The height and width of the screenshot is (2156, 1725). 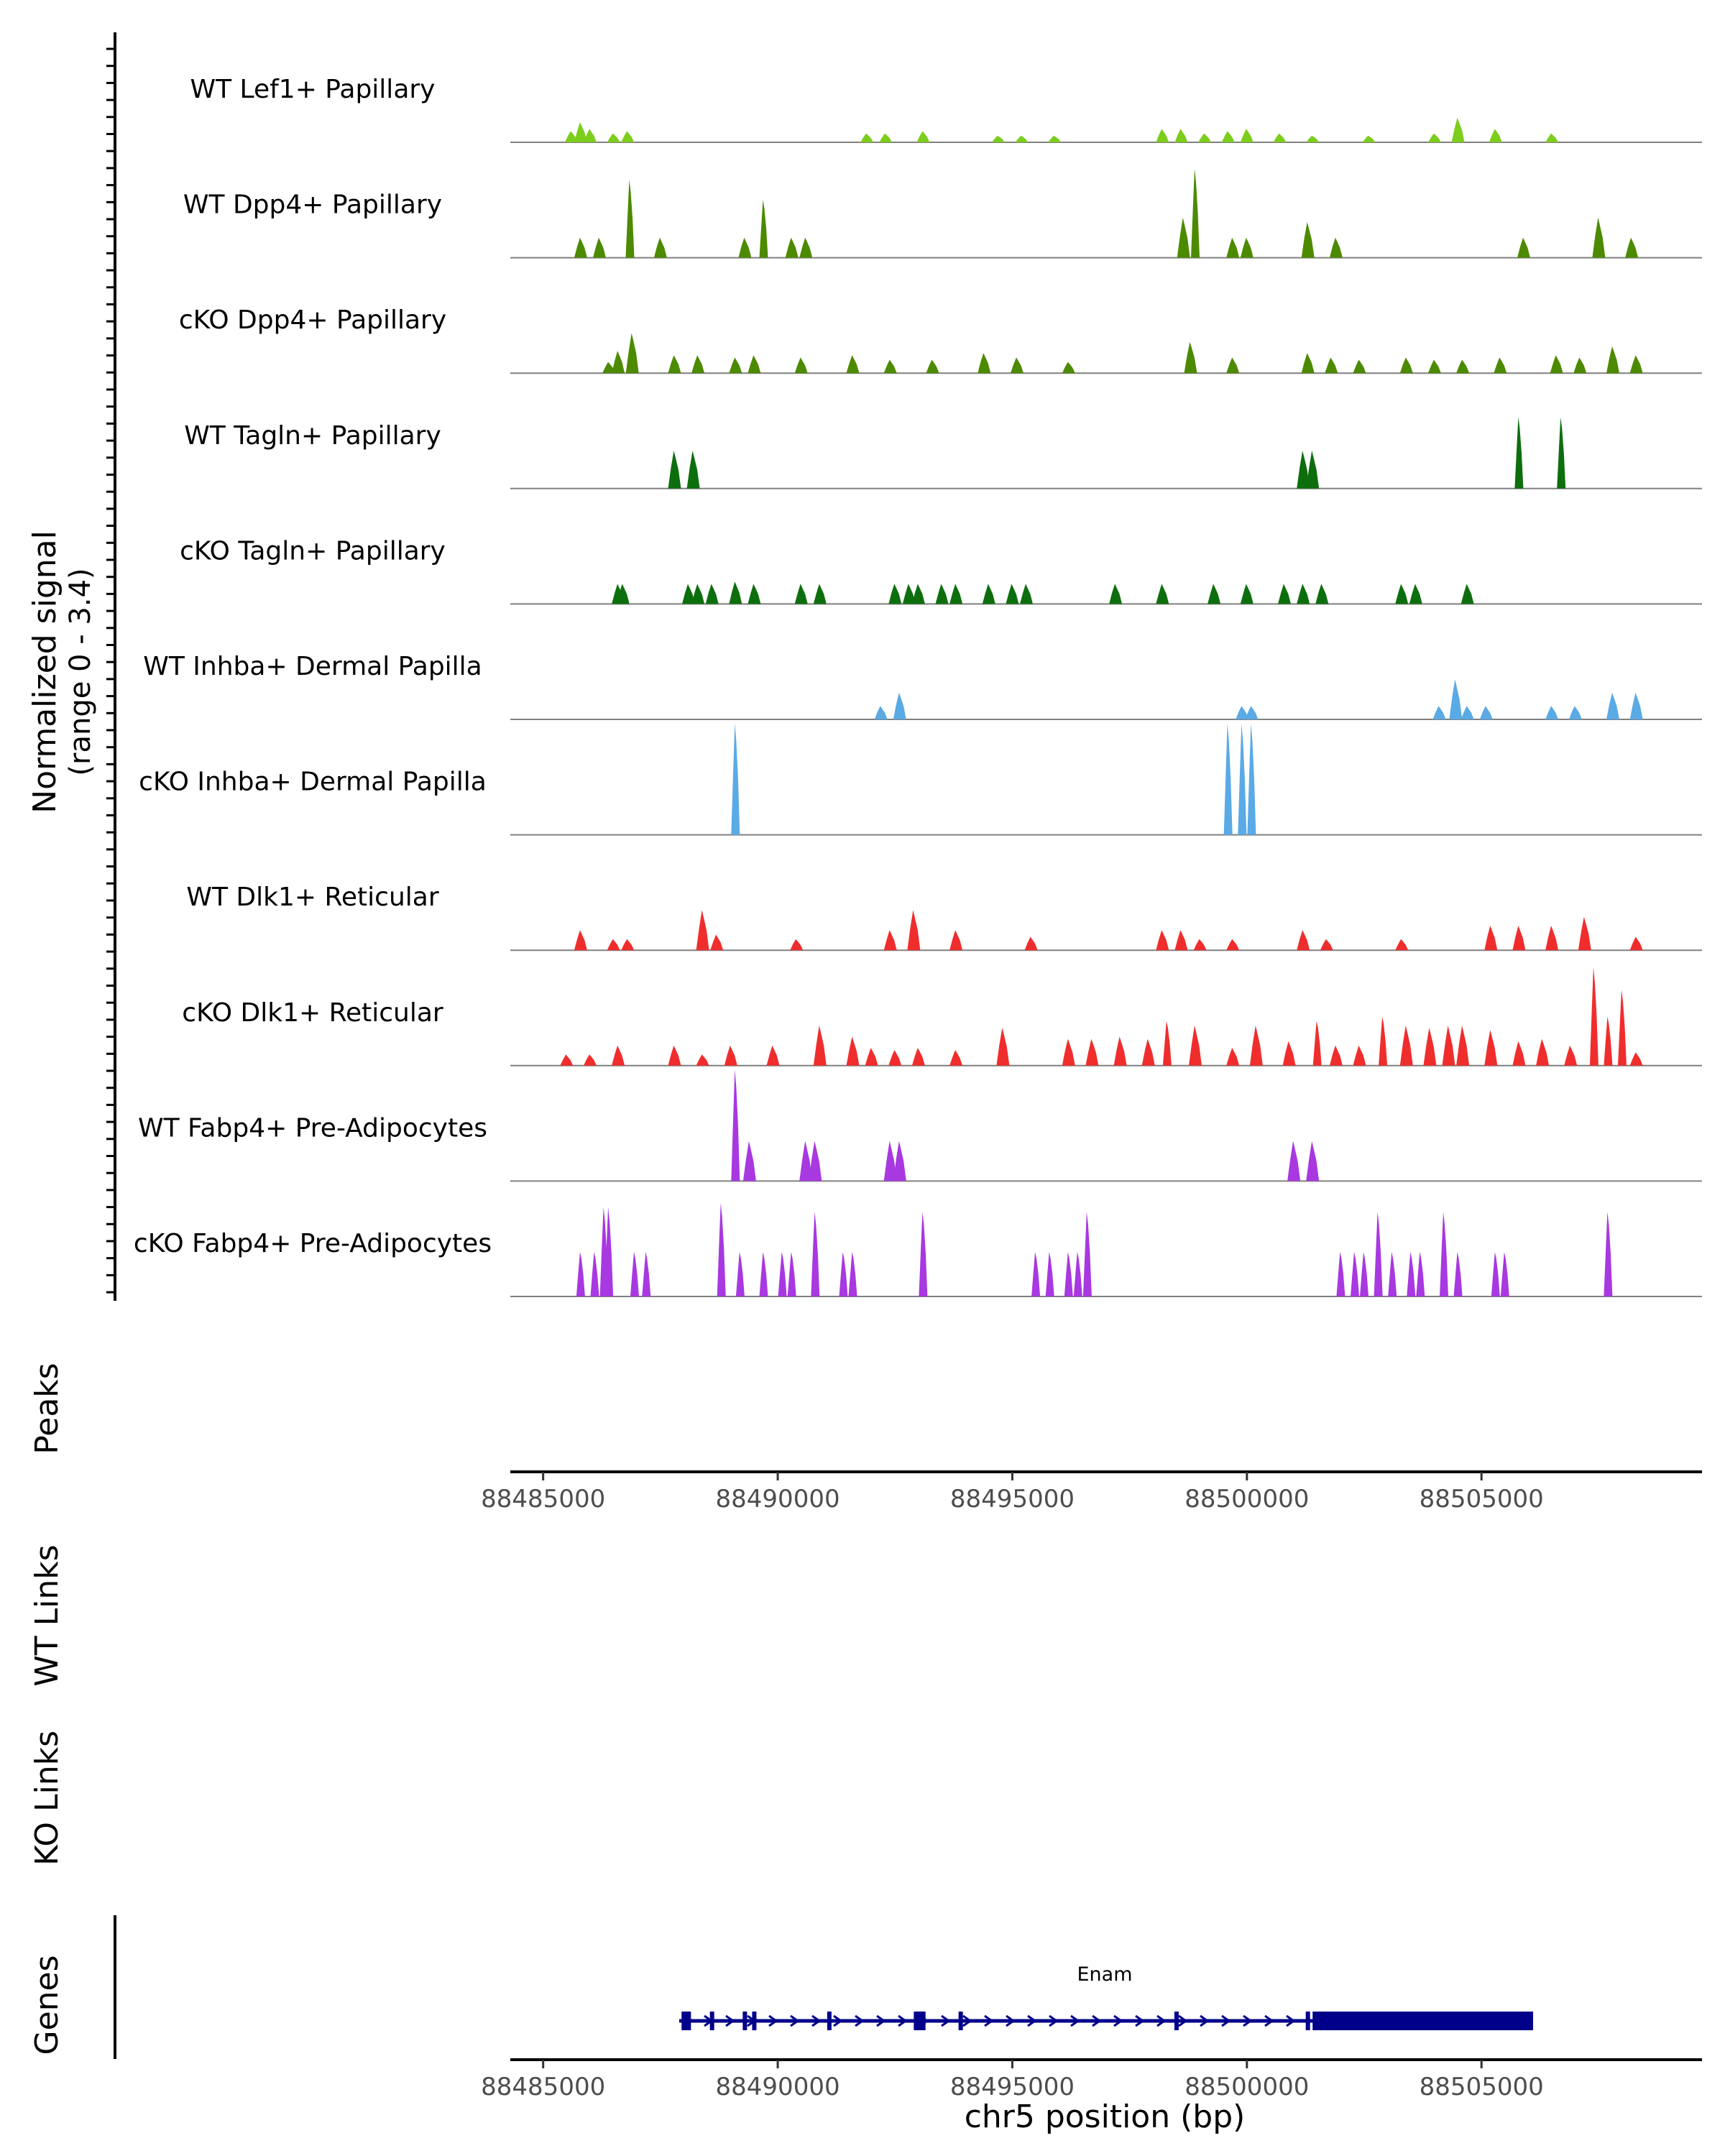 What do you see at coordinates (920, 2021) in the screenshot?
I see `gene-exon` at bounding box center [920, 2021].